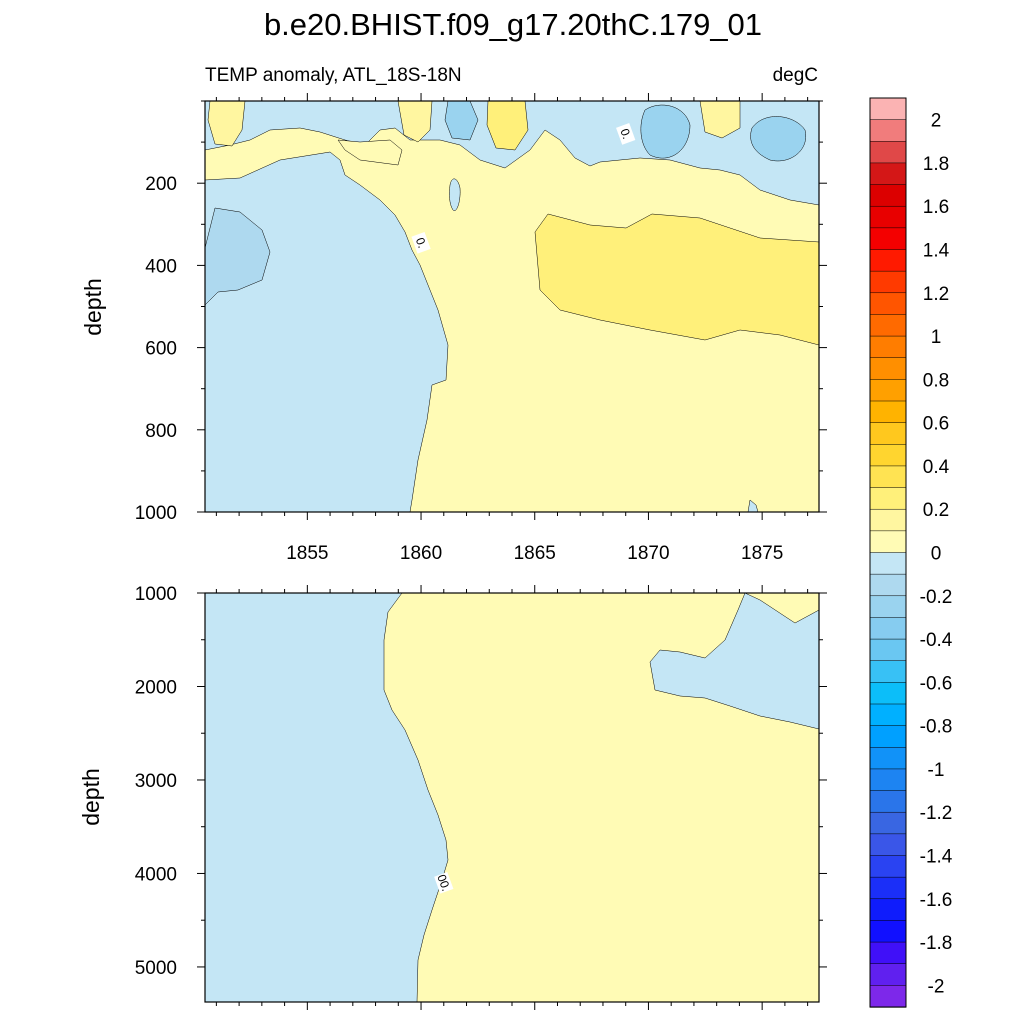  Describe the element at coordinates (795, 75) in the screenshot. I see `right-subtitle: degC` at that location.